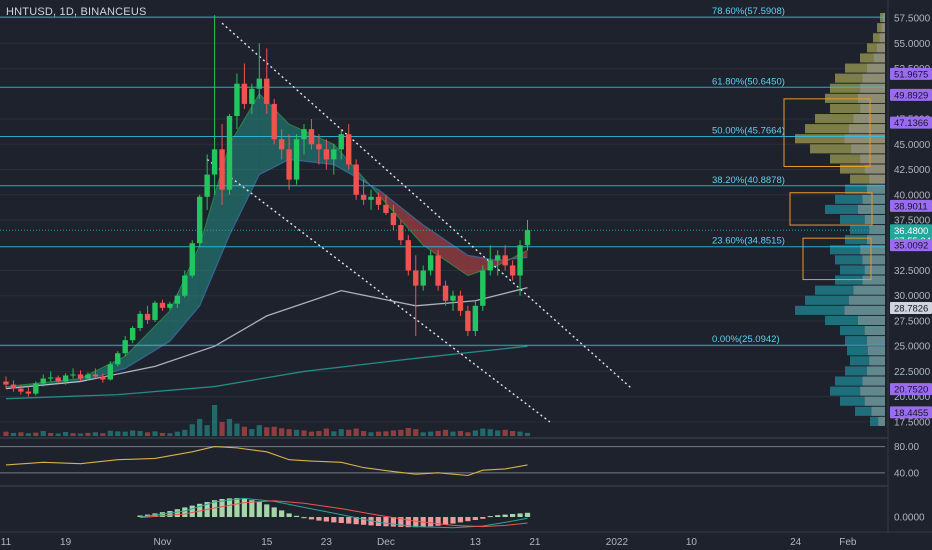 This screenshot has width=932, height=550. What do you see at coordinates (912, 296) in the screenshot?
I see `price-tick-label: 30.0000` at bounding box center [912, 296].